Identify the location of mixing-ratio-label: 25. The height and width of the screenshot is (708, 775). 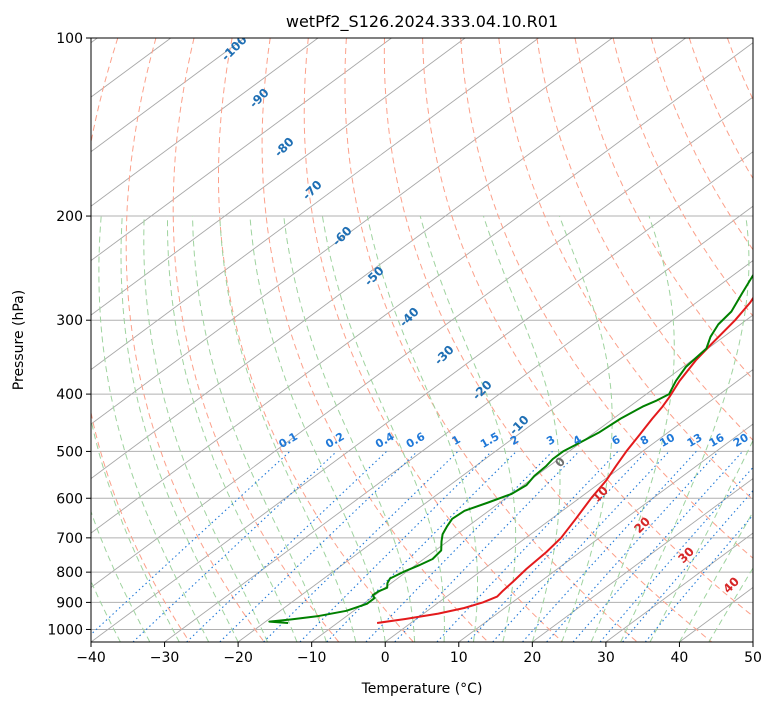
(765, 440).